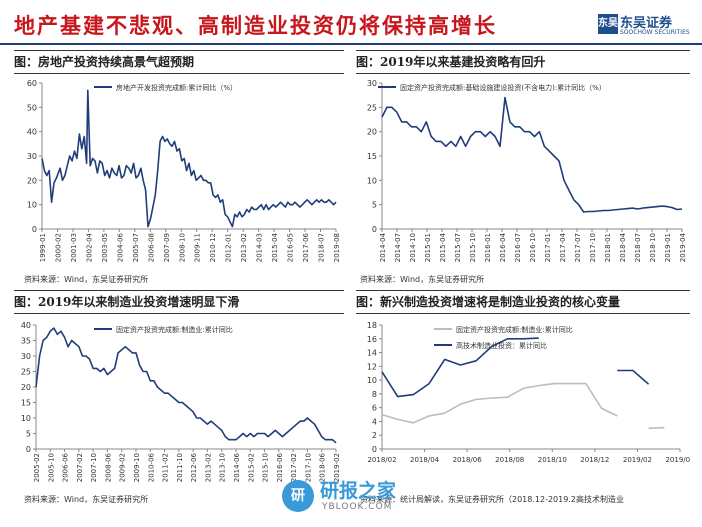  Describe the element at coordinates (372, 107) in the screenshot. I see `y-tick-label: 25` at that location.